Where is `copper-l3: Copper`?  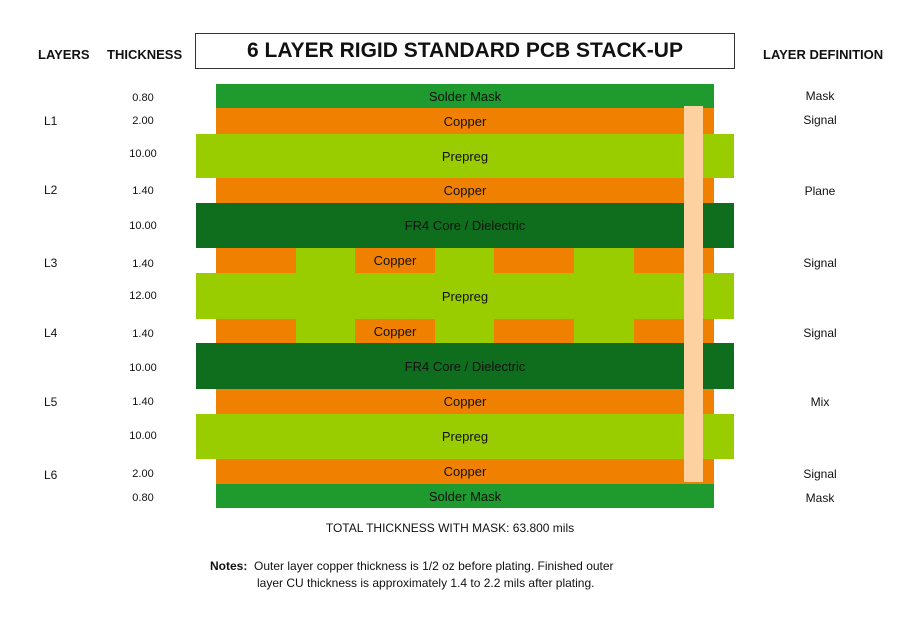 copper-l3: Copper is located at coordinates (395, 260).